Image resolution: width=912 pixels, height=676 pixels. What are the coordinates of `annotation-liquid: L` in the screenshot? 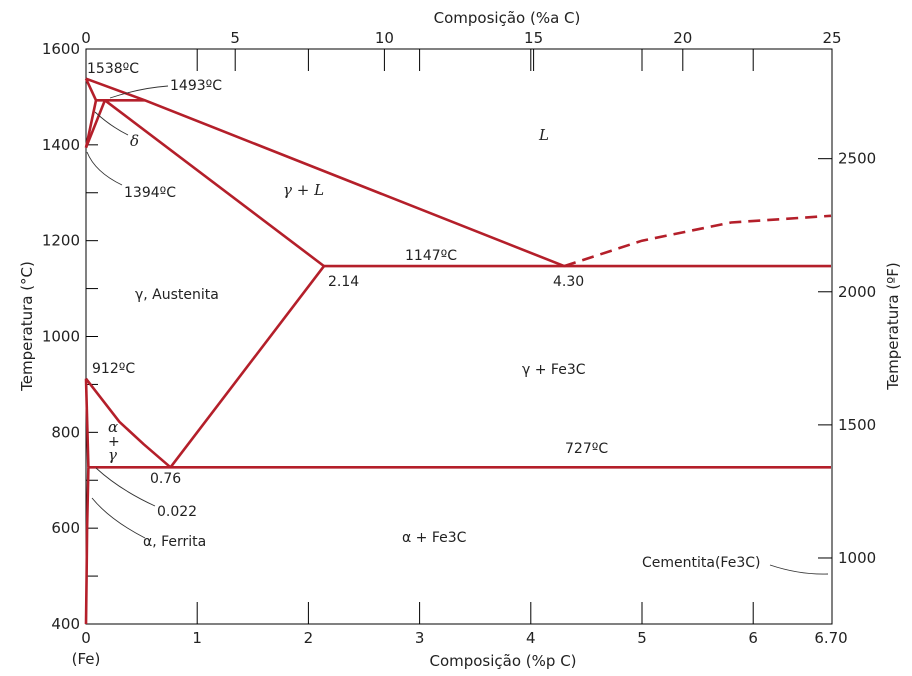 It's located at (543, 135).